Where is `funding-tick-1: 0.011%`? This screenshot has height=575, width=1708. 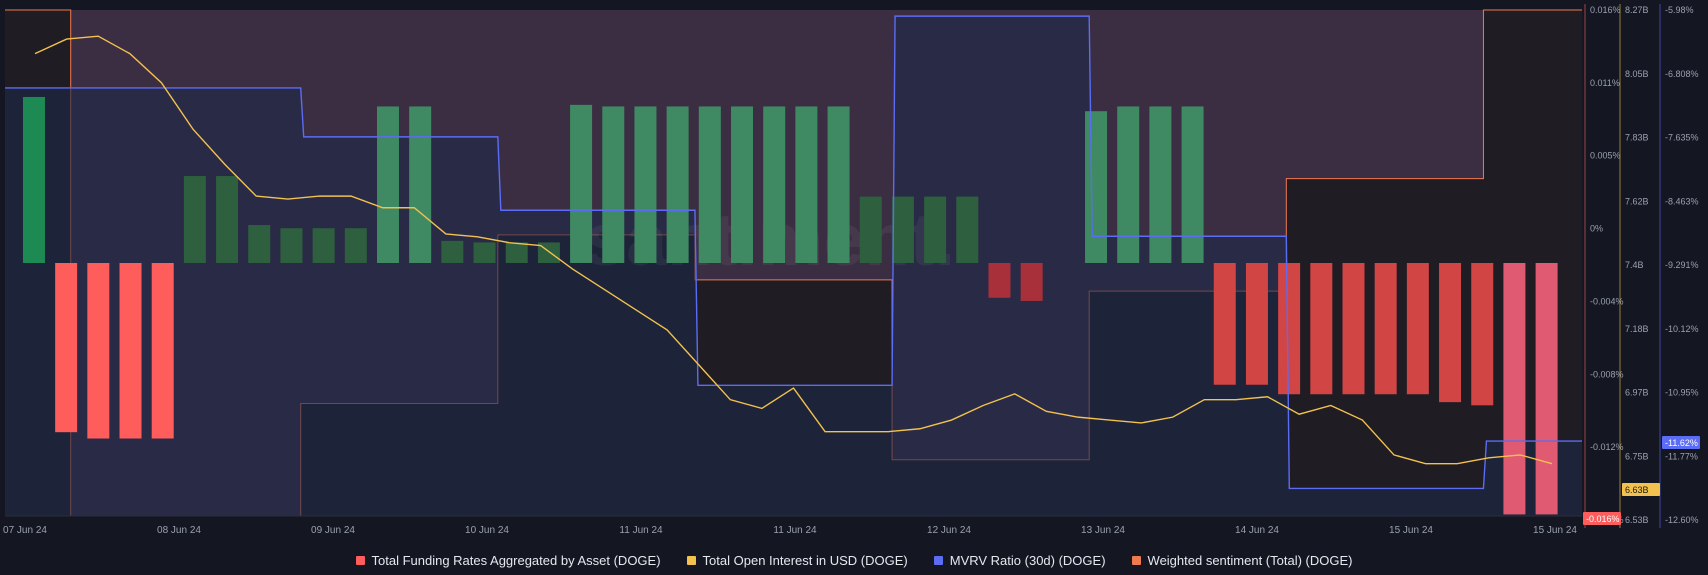
funding-tick-1: 0.011% is located at coordinates (1605, 83).